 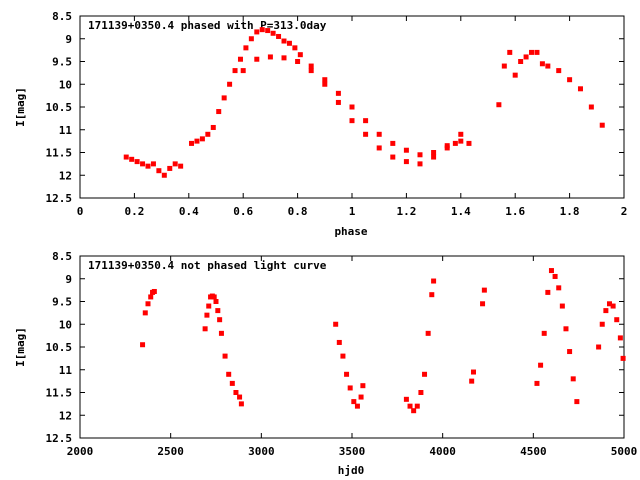 I want to click on y-tick-label: 8.5, so click(x=62, y=256).